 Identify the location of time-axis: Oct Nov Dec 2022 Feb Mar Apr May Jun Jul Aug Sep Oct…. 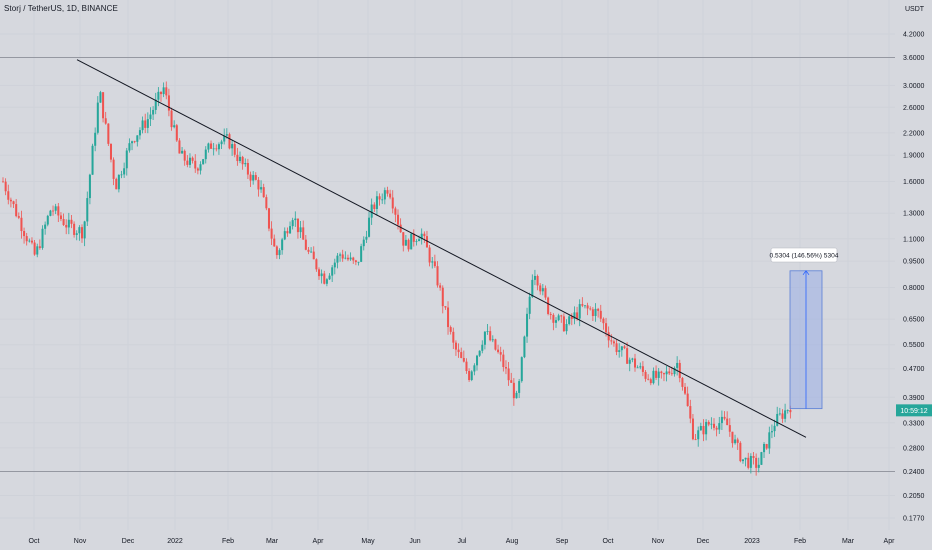
(462, 541).